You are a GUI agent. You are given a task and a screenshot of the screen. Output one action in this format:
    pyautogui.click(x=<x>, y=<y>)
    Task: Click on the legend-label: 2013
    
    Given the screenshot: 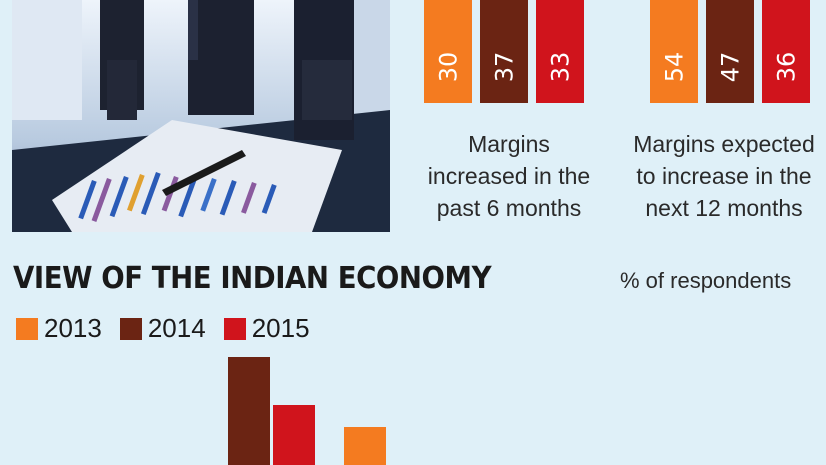 What is the action you would take?
    pyautogui.click(x=73, y=328)
    